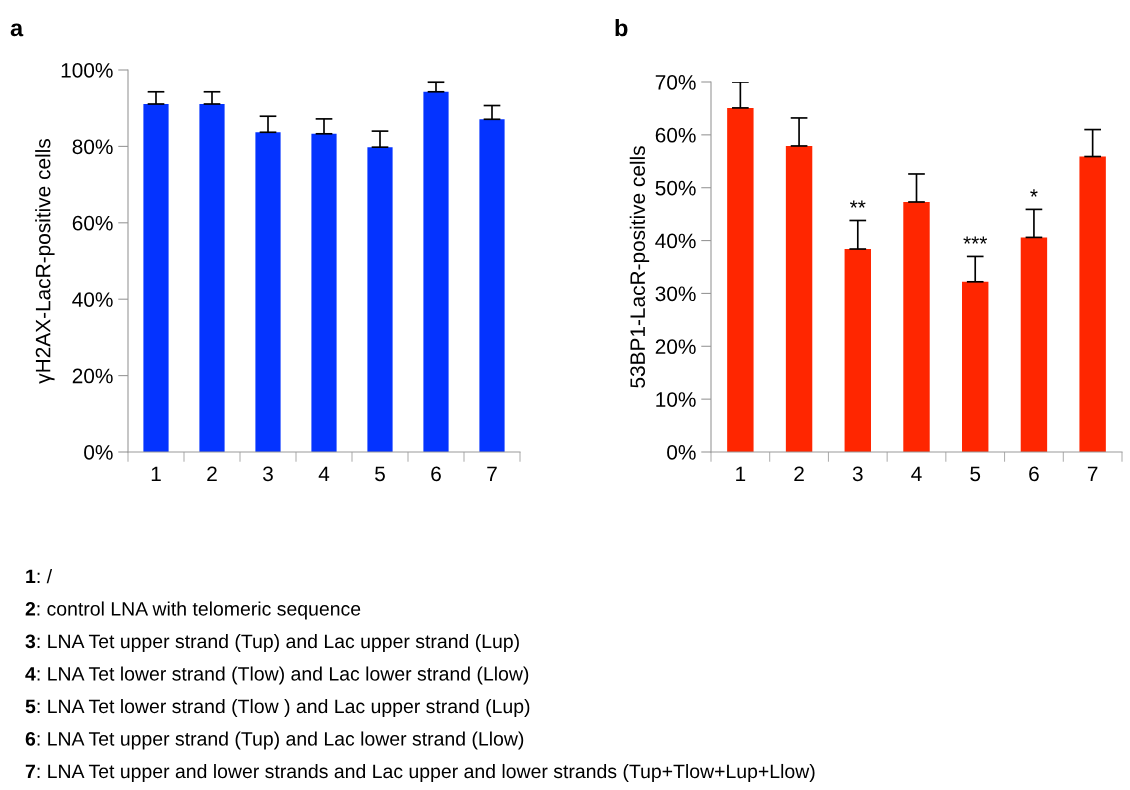  I want to click on y-tick-label: 30%, so click(675, 294).